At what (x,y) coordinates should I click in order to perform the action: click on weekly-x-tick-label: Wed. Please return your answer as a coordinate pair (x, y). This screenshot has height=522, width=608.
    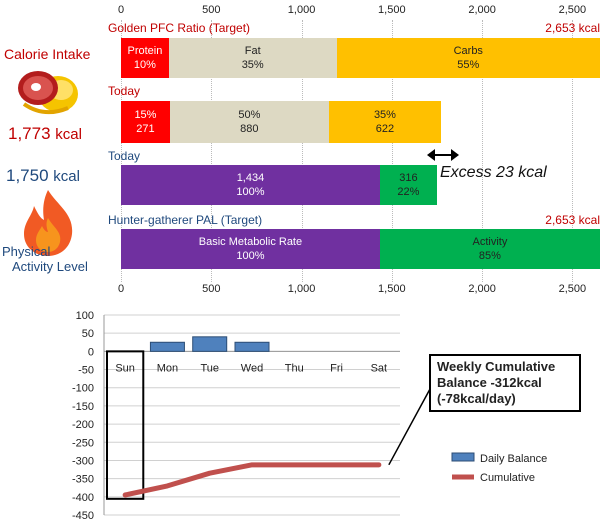
    Looking at the image, I should click on (252, 368).